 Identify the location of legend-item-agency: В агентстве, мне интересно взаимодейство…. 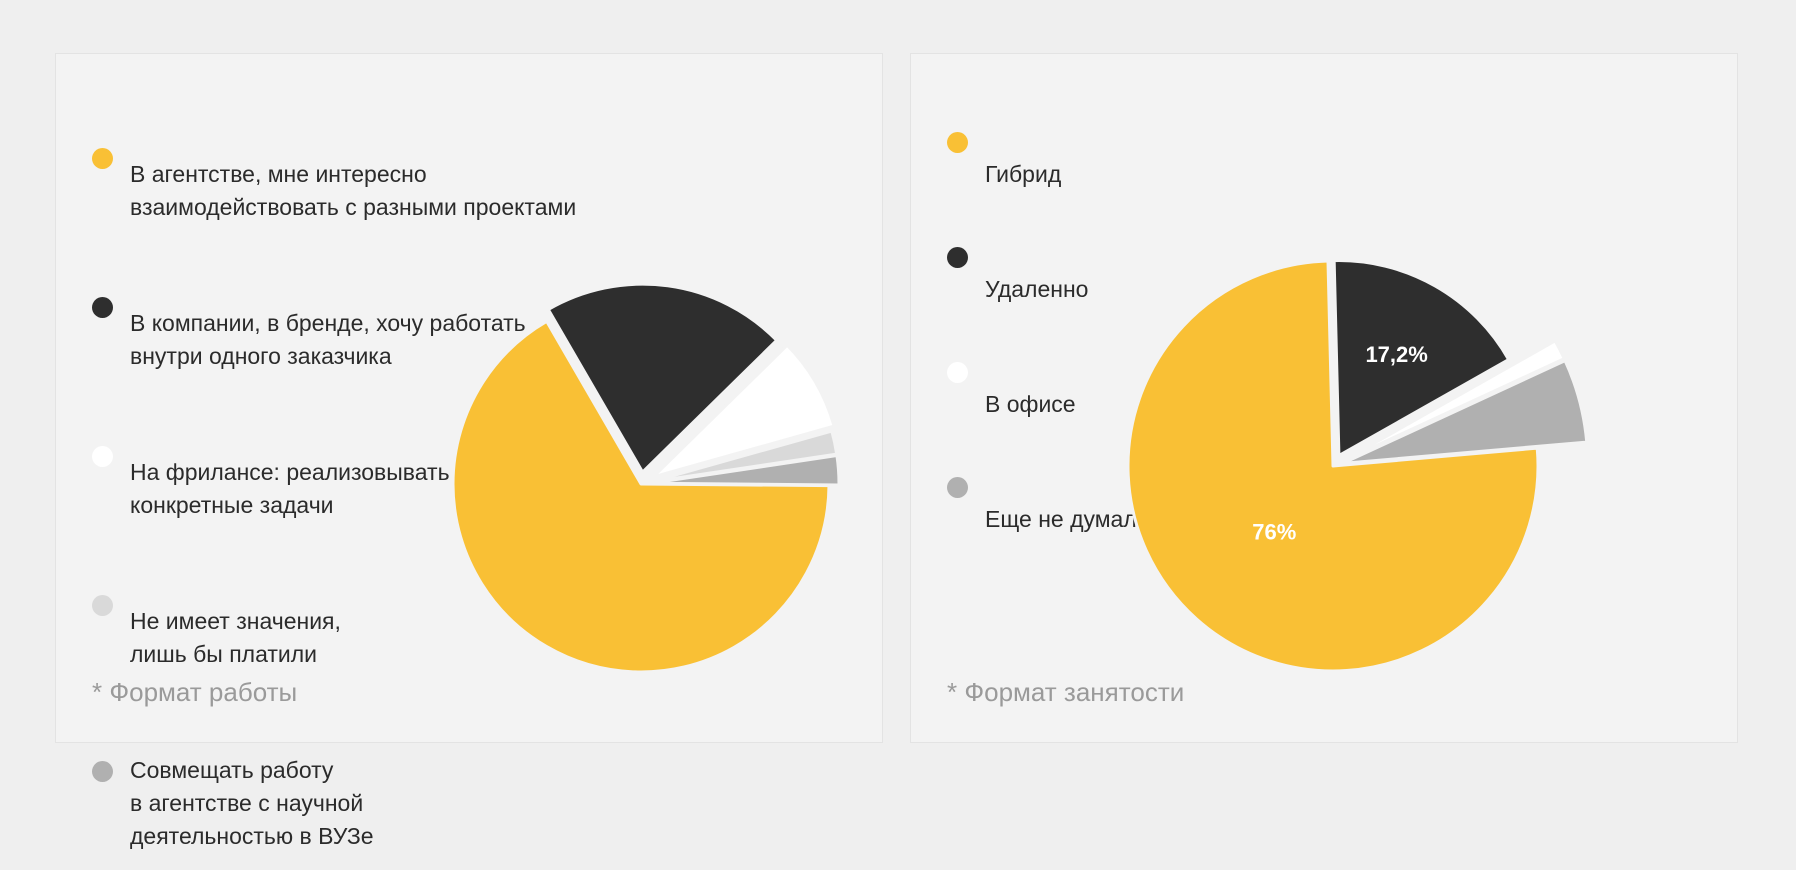
(334, 158).